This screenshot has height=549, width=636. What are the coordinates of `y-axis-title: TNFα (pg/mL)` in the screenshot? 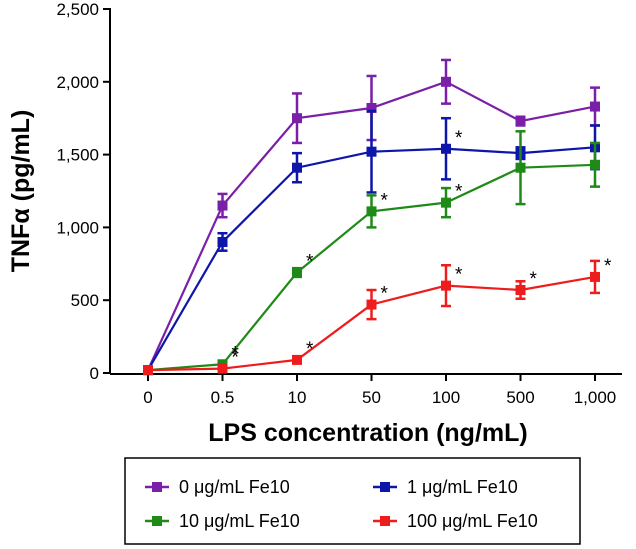 It's located at (21, 191).